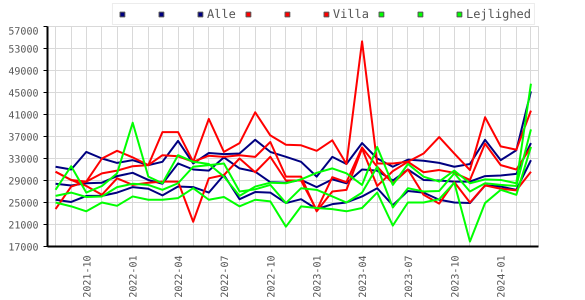  Describe the element at coordinates (23, 248) in the screenshot. I see `y-tick-label: 17000` at that location.